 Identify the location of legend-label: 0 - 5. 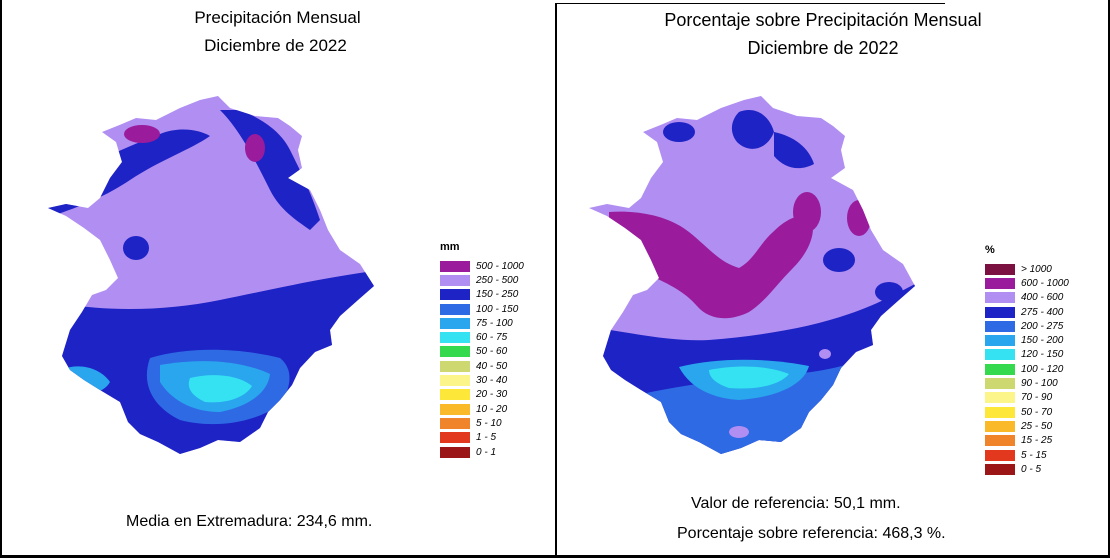
(1031, 469).